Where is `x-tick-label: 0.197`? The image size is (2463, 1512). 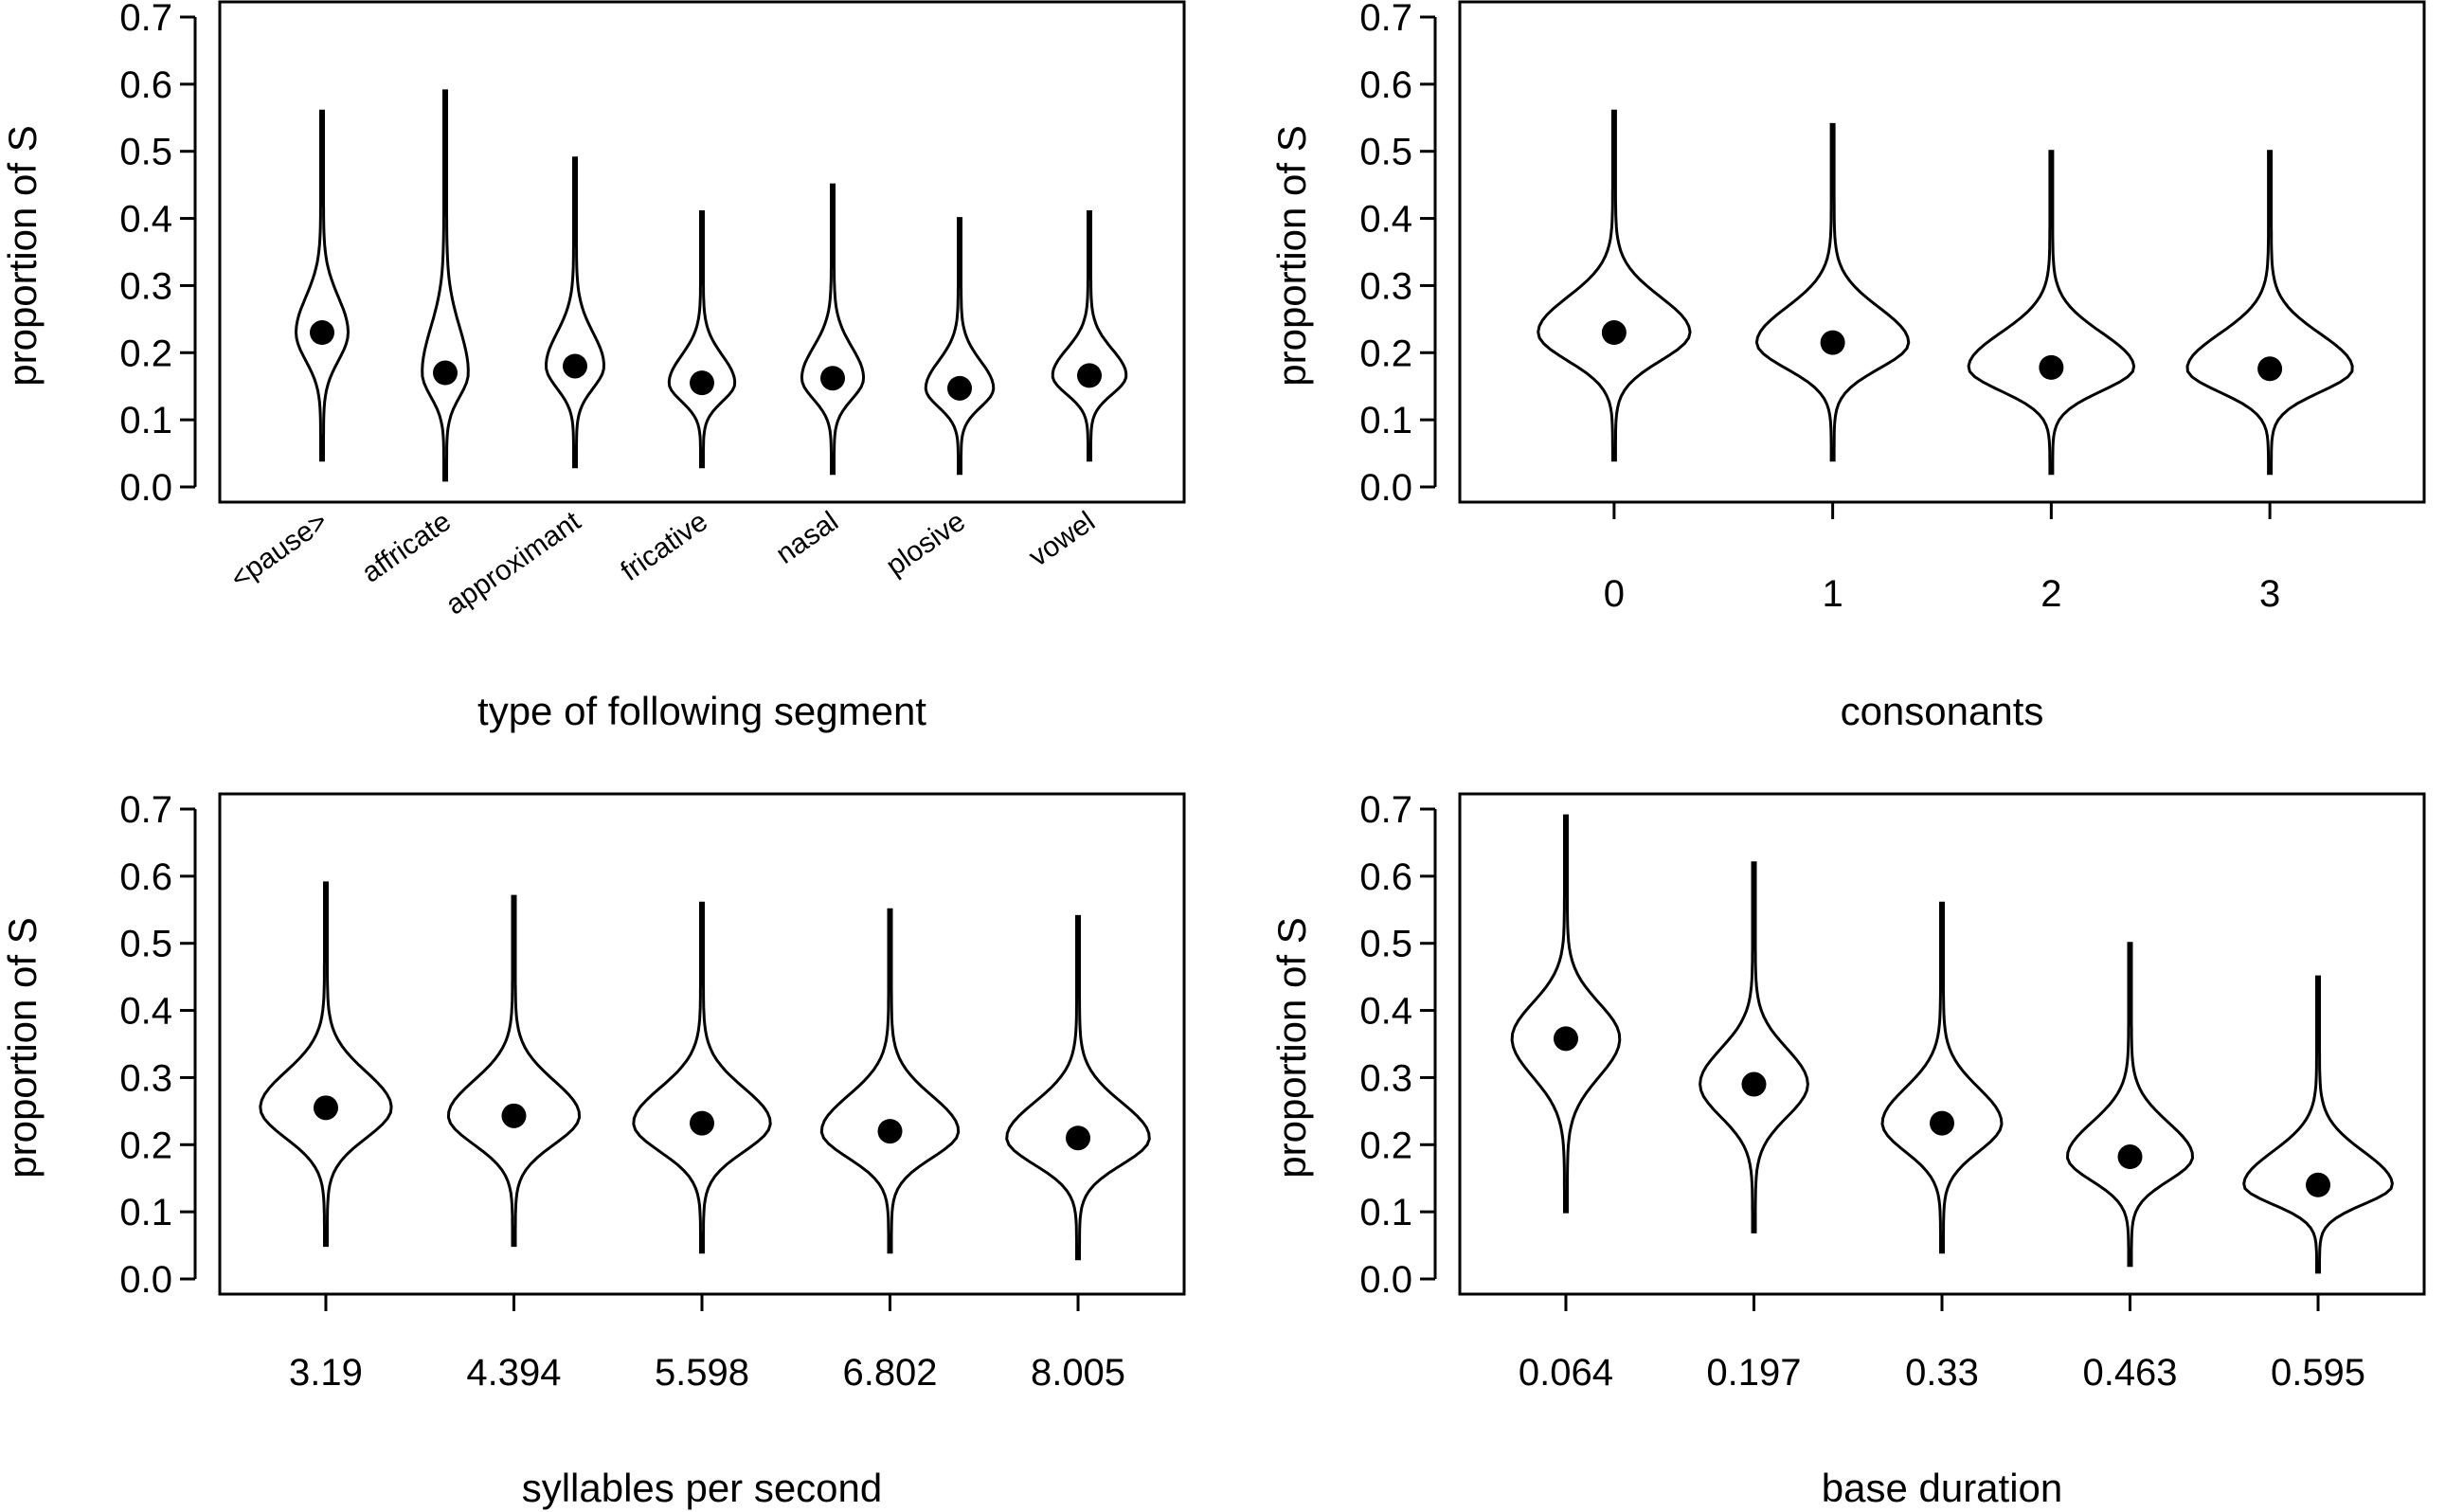
x-tick-label: 0.197 is located at coordinates (1753, 1373).